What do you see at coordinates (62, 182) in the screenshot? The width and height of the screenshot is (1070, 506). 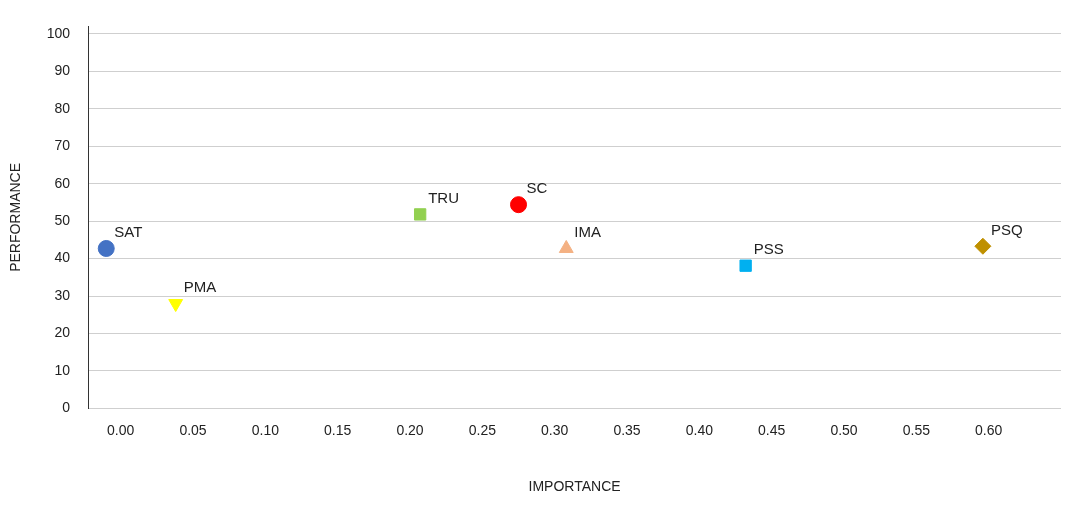 I see `y-tick-label: 60` at bounding box center [62, 182].